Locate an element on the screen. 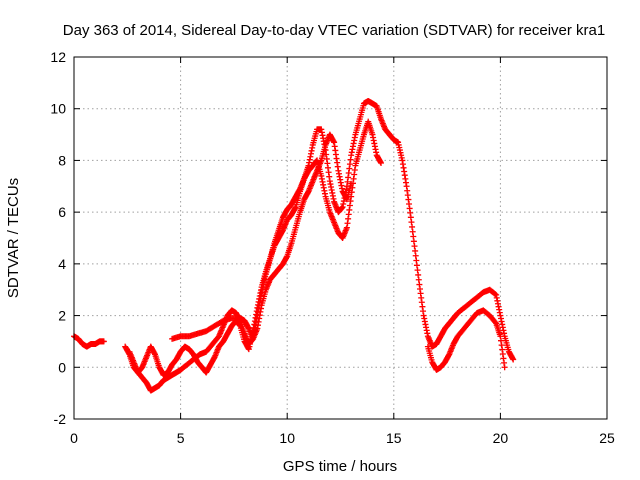 This screenshot has width=640, height=480. x-tick-label: 25 is located at coordinates (607, 438).